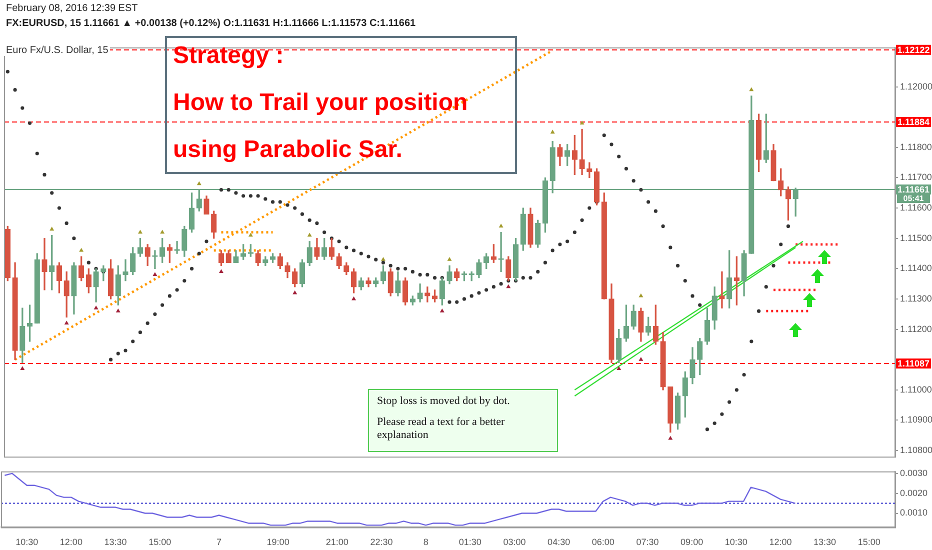 This screenshot has height=550, width=932. I want to click on x-tick-label: 01:30, so click(470, 542).